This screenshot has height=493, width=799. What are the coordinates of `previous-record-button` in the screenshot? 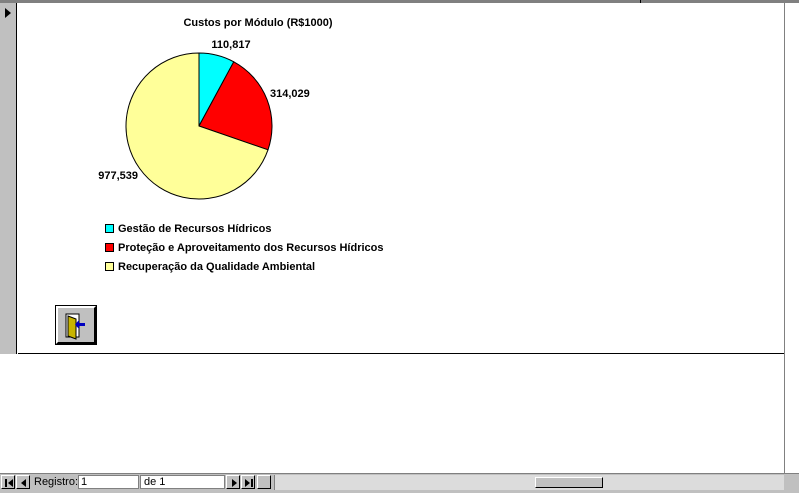 It's located at (23, 482).